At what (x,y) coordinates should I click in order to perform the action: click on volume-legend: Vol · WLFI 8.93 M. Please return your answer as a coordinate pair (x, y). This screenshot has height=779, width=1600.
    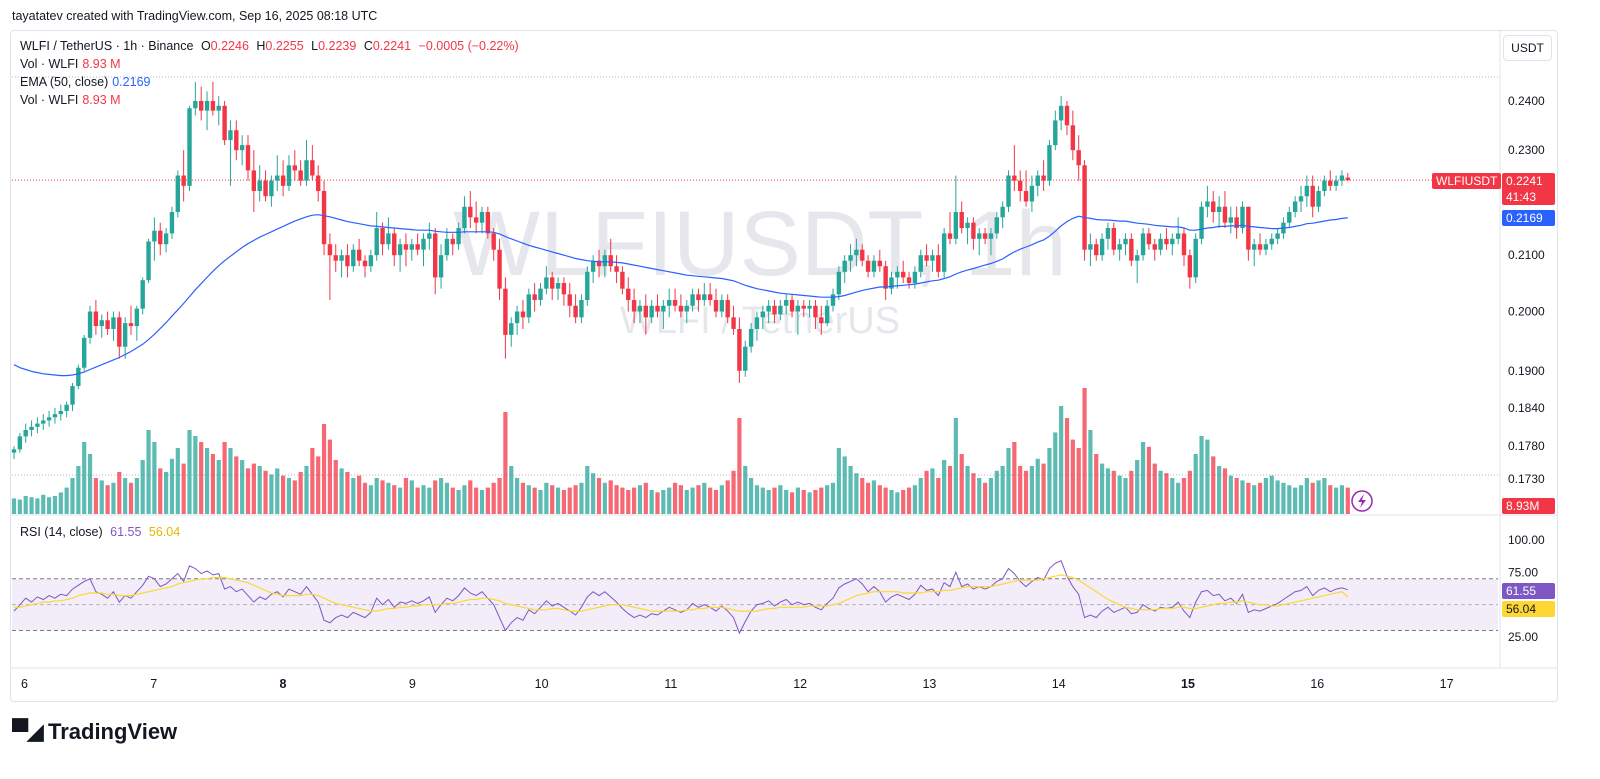
    Looking at the image, I should click on (72, 64).